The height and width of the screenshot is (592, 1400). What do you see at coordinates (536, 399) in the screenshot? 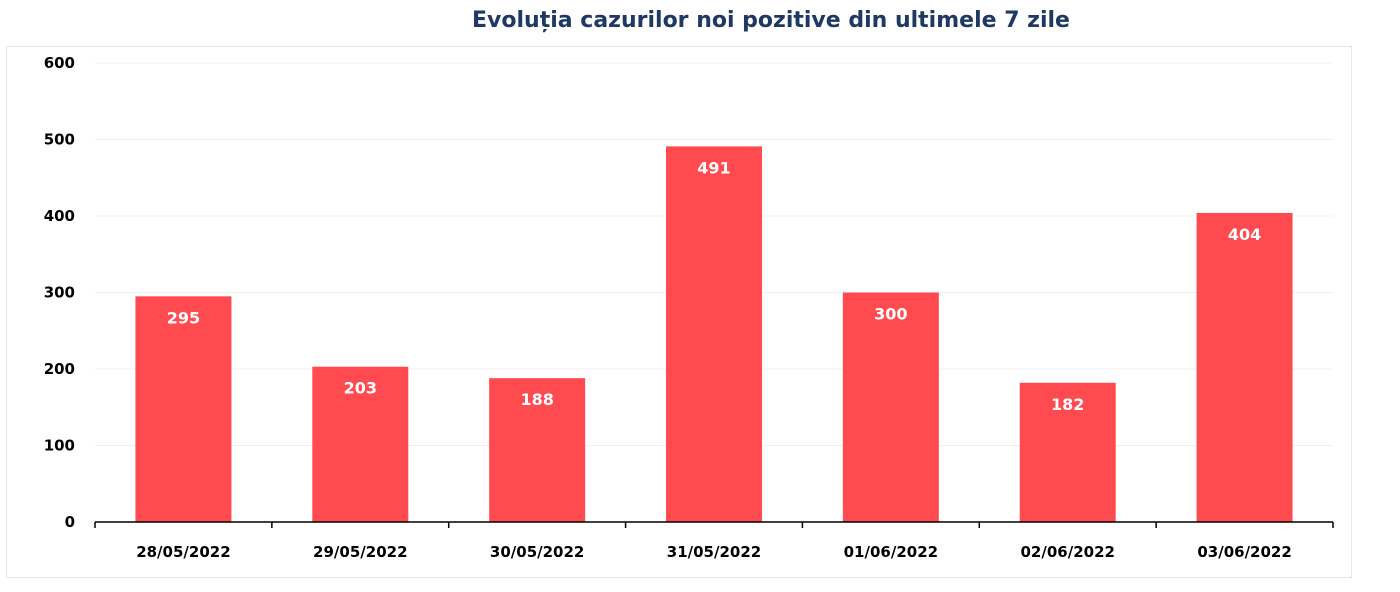
I see `bar-value-label: 188` at bounding box center [536, 399].